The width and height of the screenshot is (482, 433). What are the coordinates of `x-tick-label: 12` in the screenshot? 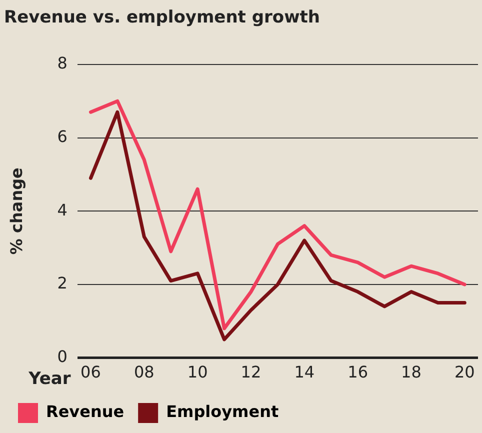 It's located at (251, 372).